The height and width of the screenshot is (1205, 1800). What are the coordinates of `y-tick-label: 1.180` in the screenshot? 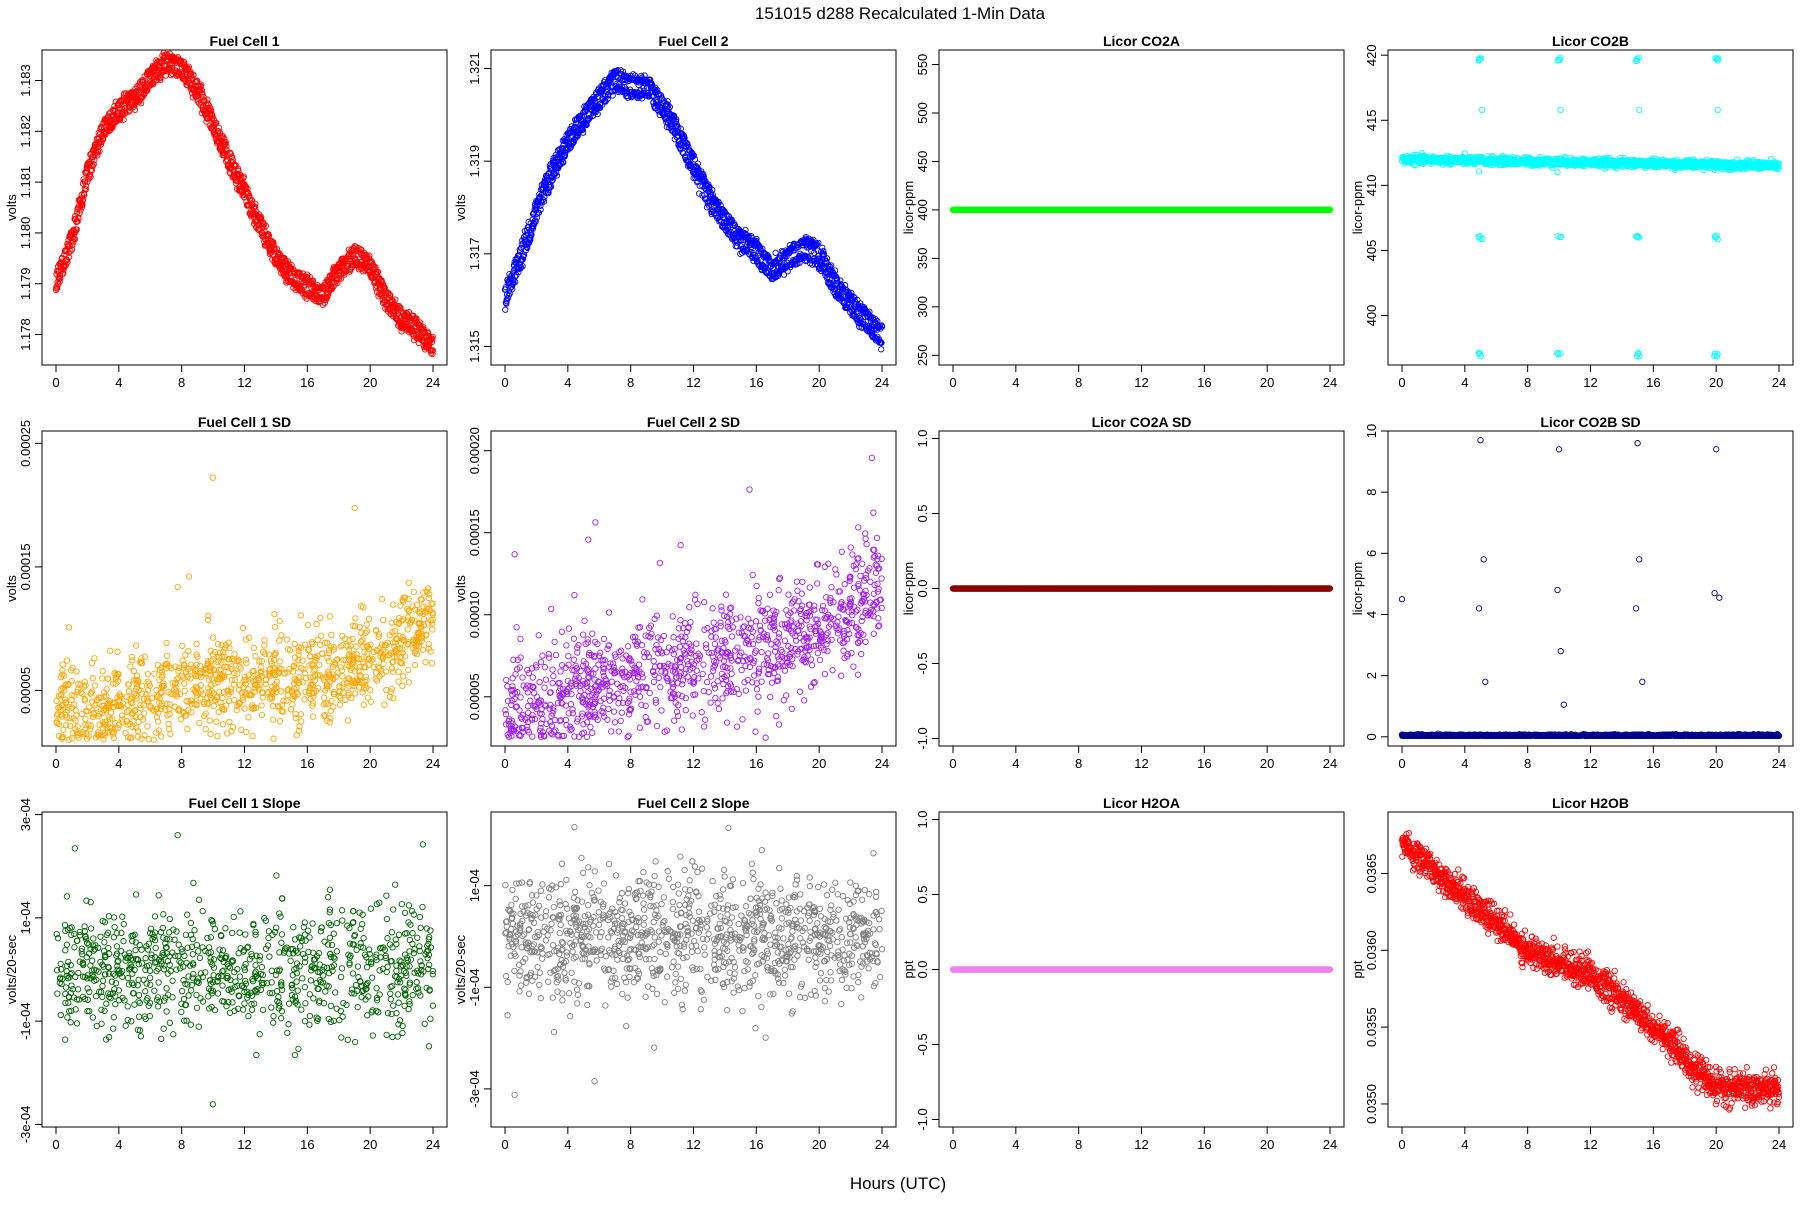 It's located at (25, 233).